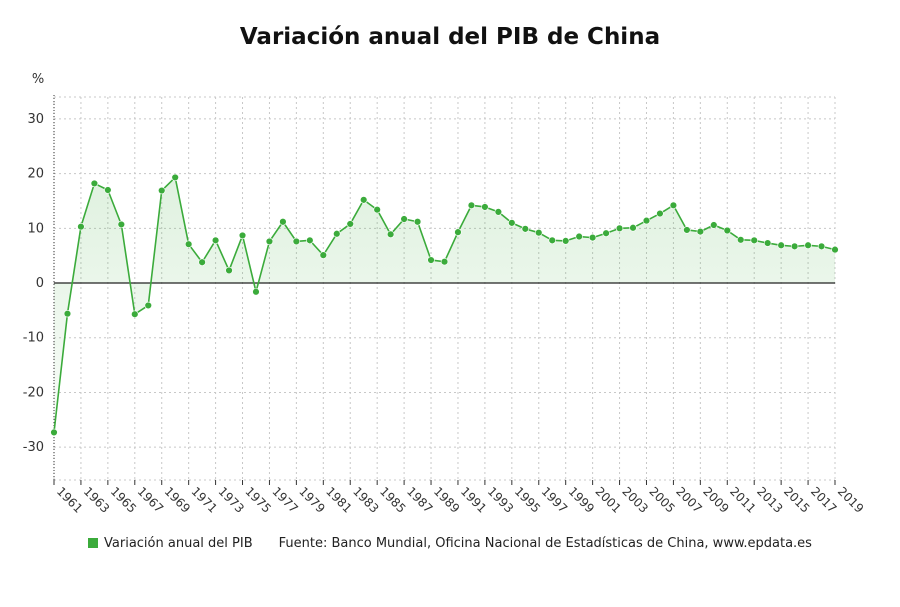 The height and width of the screenshot is (607, 900). What do you see at coordinates (257, 499) in the screenshot?
I see `x-tick-label: 1975` at bounding box center [257, 499].